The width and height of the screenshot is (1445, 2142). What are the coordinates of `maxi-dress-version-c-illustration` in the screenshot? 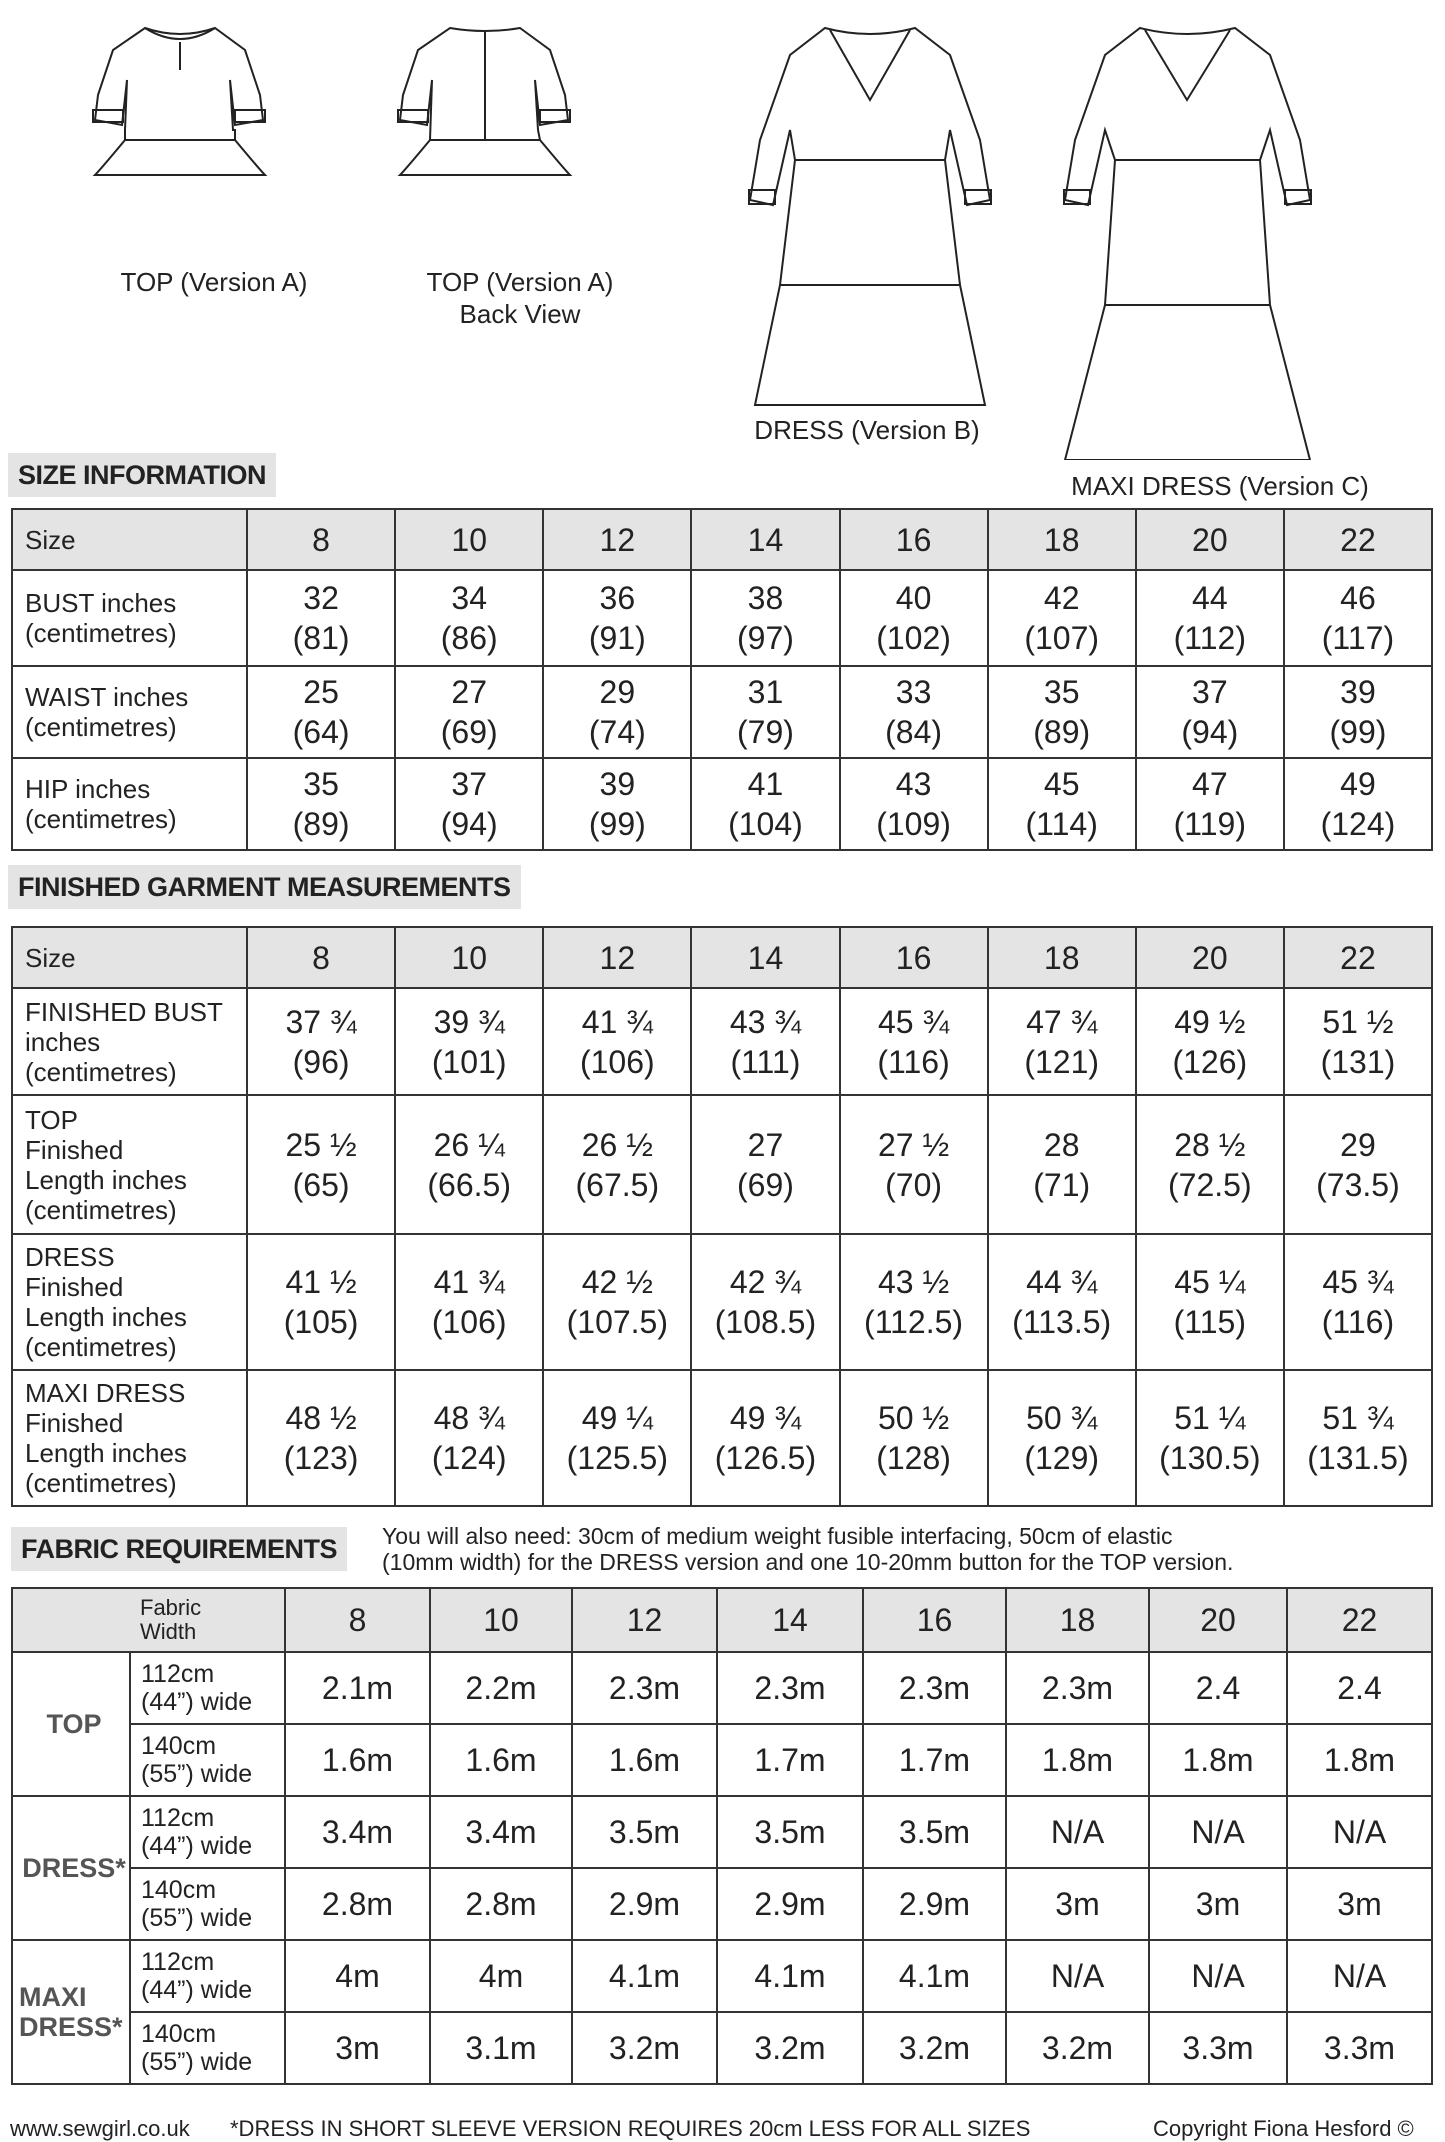 It's located at (1187, 243).